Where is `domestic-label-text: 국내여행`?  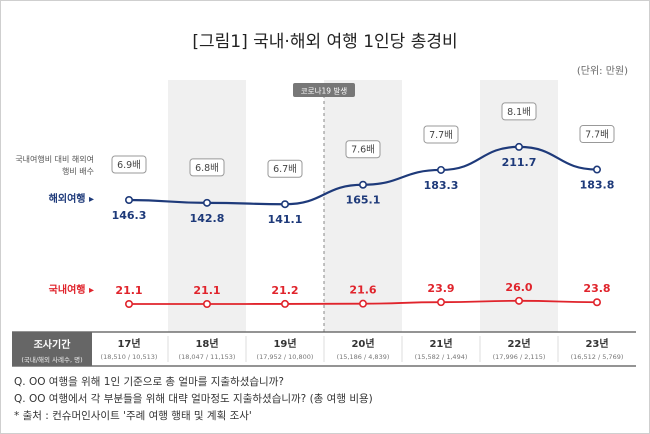
domestic-label-text: 국내여행 is located at coordinates (67, 290).